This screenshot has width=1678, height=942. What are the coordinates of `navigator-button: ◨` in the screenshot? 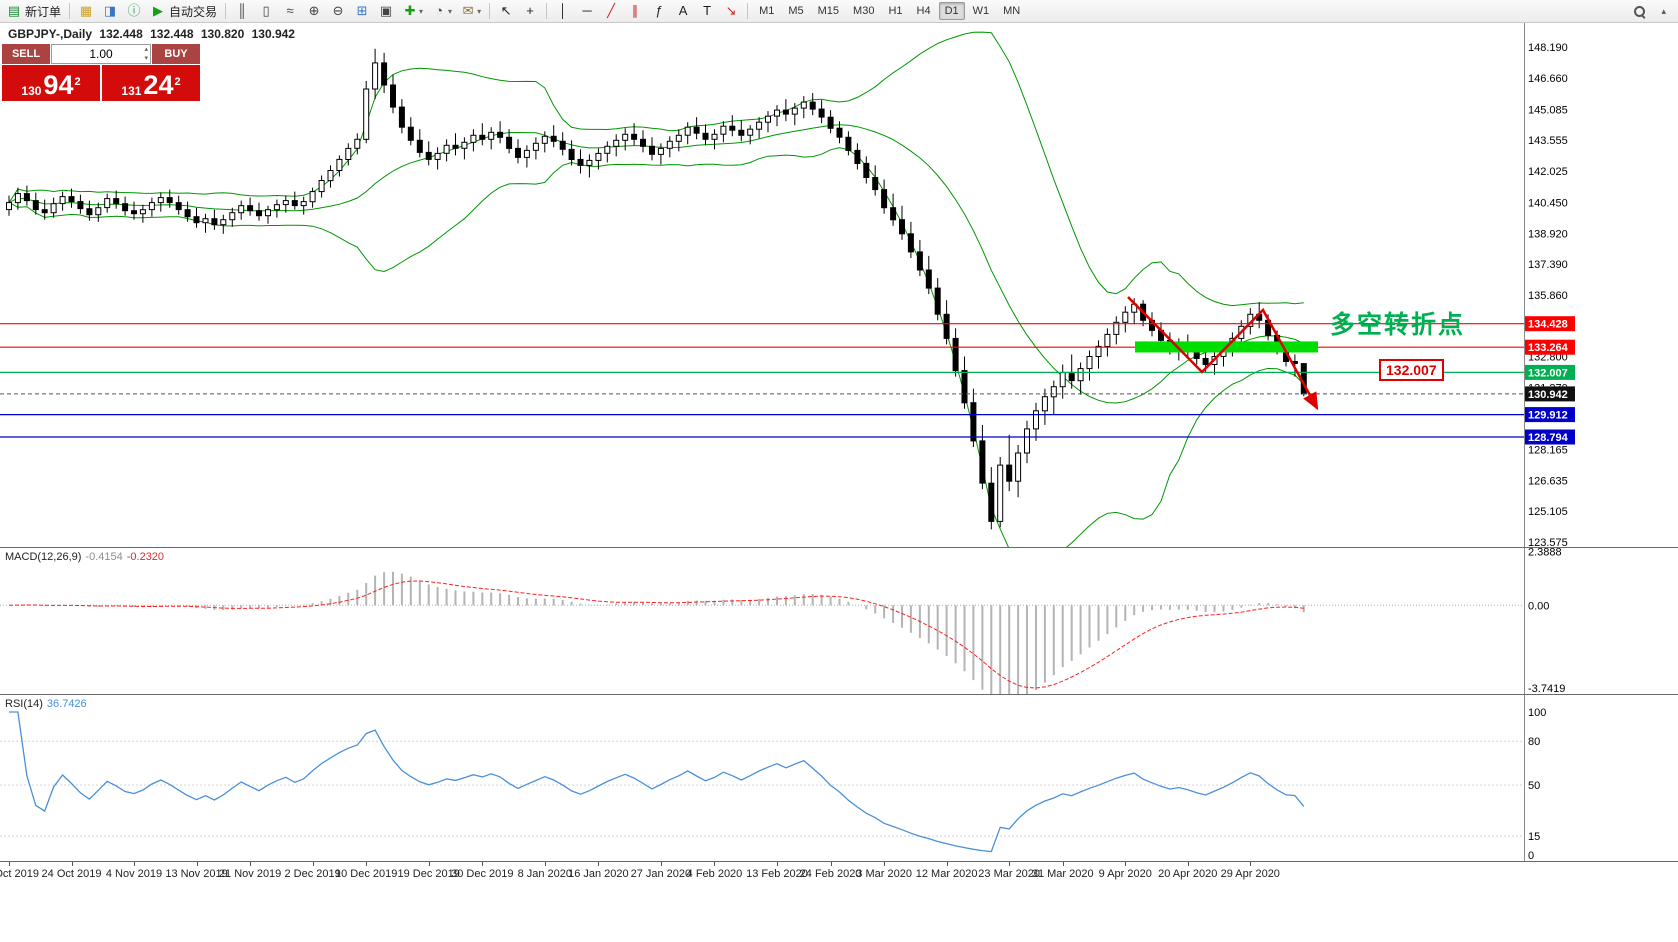 It's located at (110, 11).